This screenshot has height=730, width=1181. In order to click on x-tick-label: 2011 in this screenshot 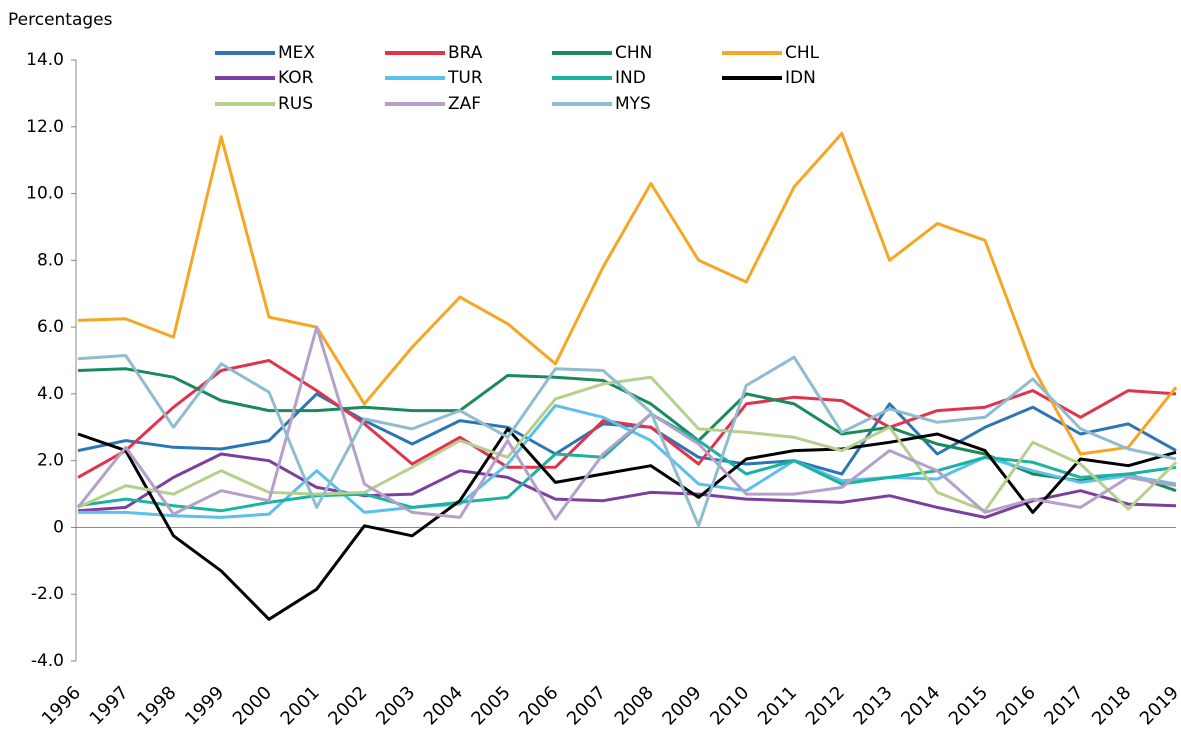, I will do `click(777, 704)`.